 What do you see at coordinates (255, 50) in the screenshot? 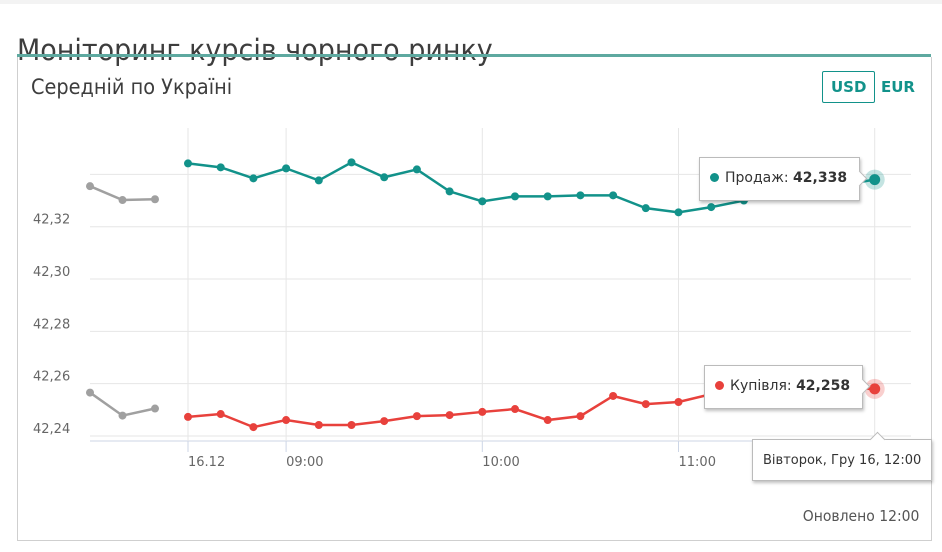
I see `page-title: Моніторинг курсів чорного ринку` at bounding box center [255, 50].